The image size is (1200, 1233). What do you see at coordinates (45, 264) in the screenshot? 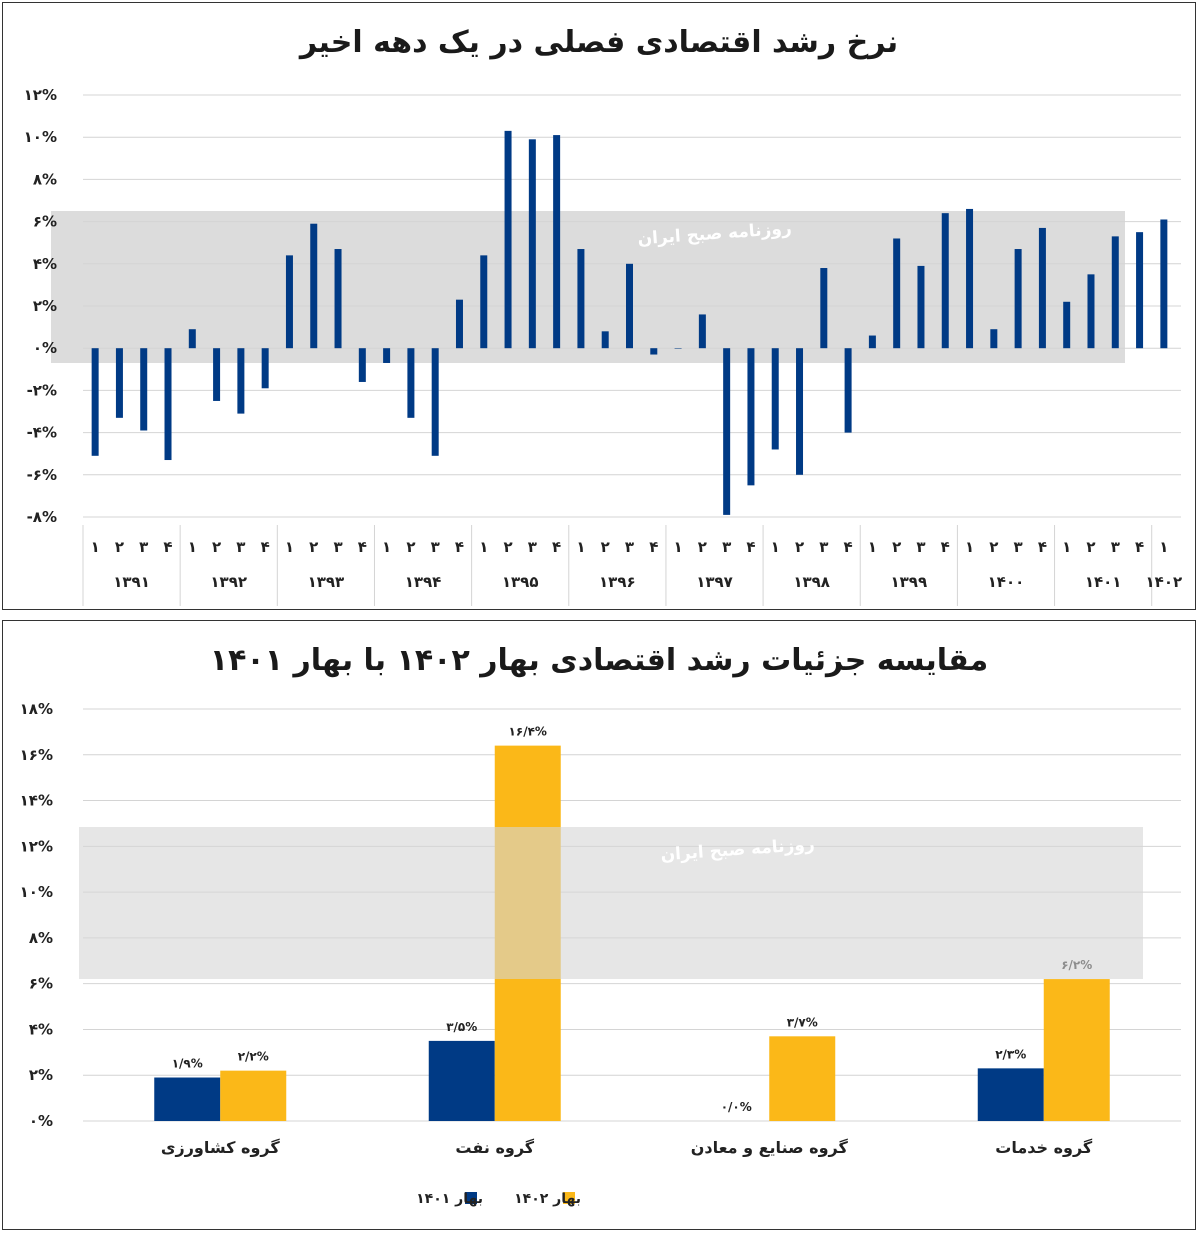
I see `y-tick-label: ۴%` at bounding box center [45, 264].